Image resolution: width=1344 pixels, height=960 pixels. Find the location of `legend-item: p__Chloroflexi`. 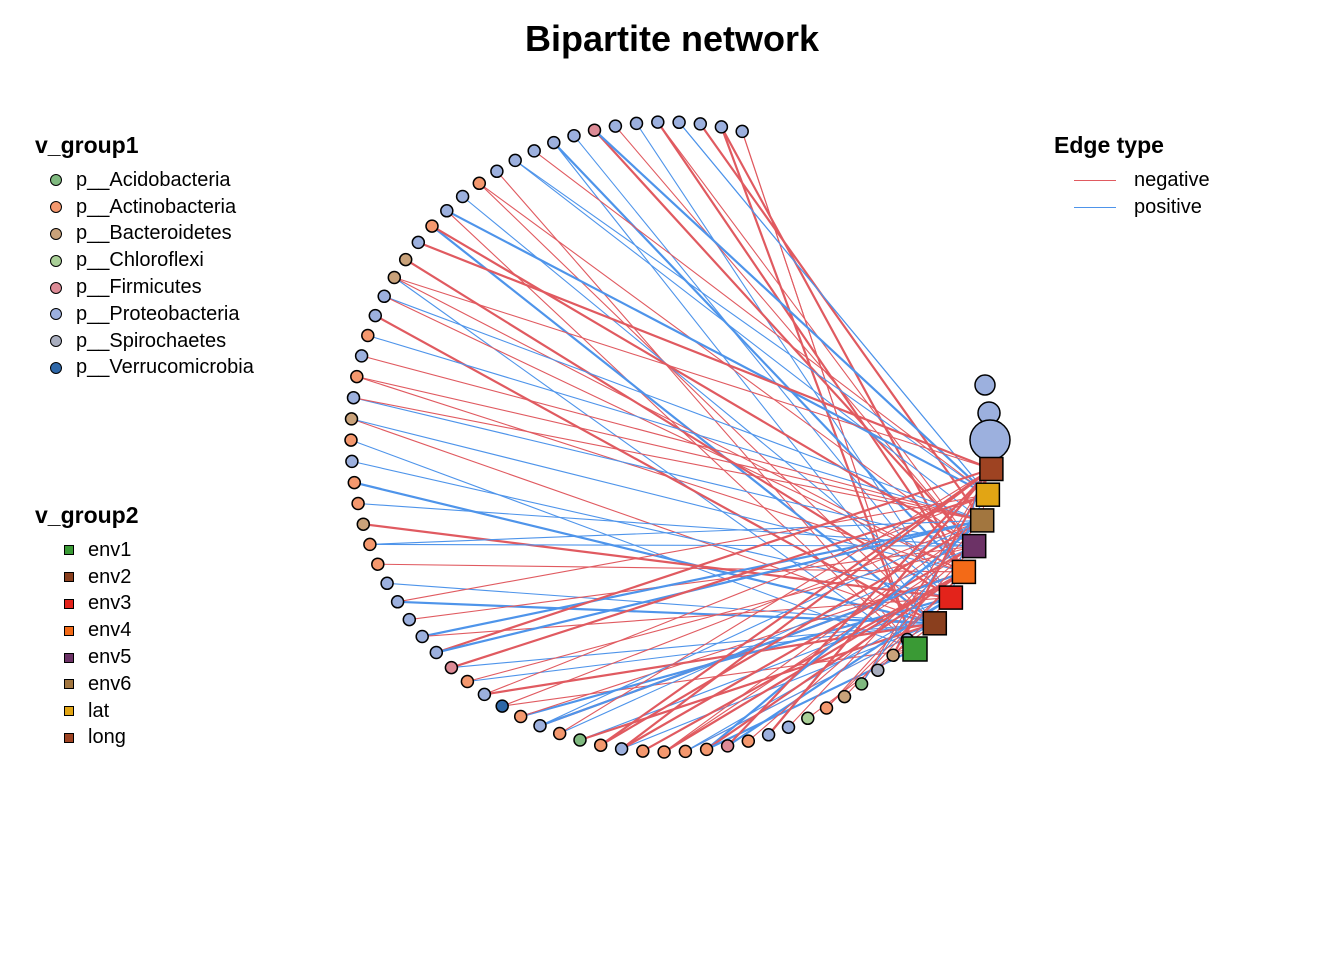

legend-item: p__Chloroflexi is located at coordinates (144, 260).